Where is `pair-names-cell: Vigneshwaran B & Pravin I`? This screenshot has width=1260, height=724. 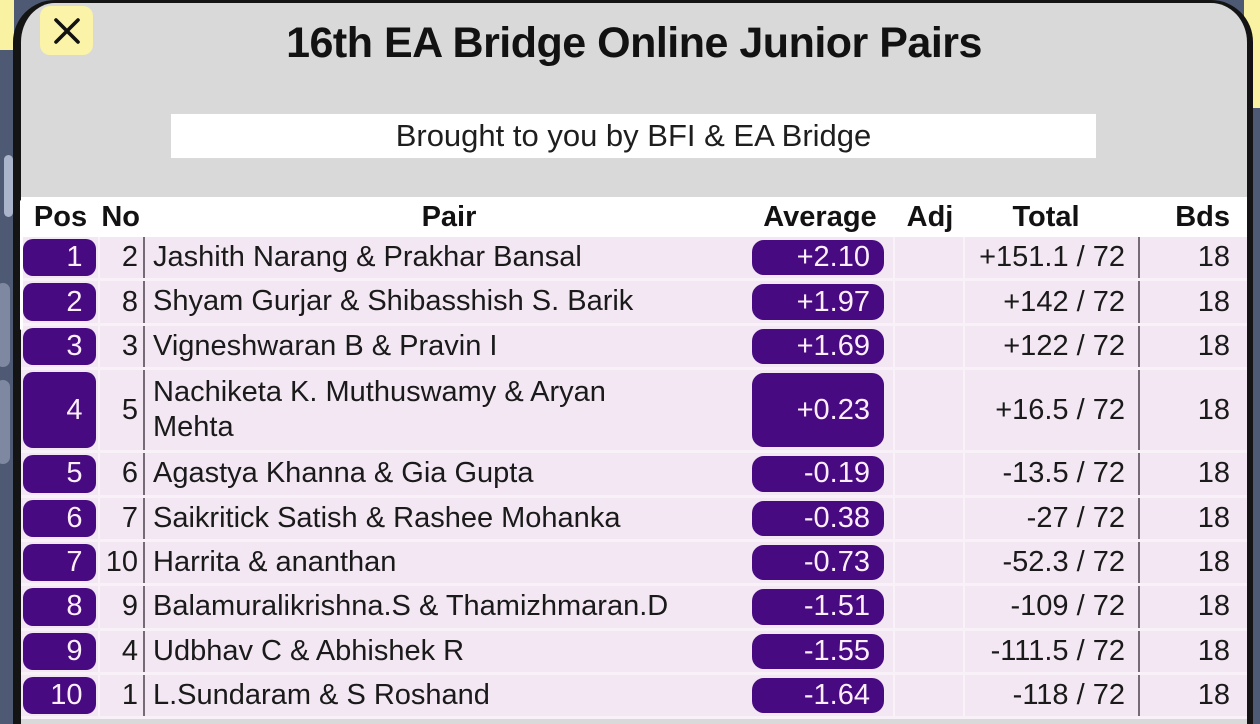
pair-names-cell: Vigneshwaran B & Pravin I is located at coordinates (445, 346).